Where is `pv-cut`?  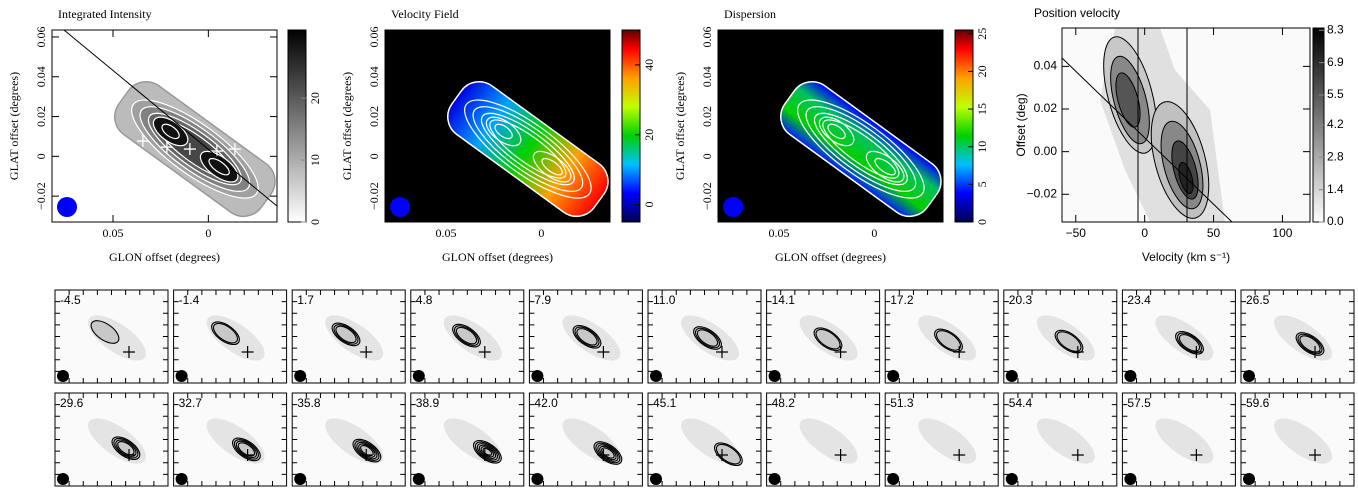
pv-cut is located at coordinates (170, 118).